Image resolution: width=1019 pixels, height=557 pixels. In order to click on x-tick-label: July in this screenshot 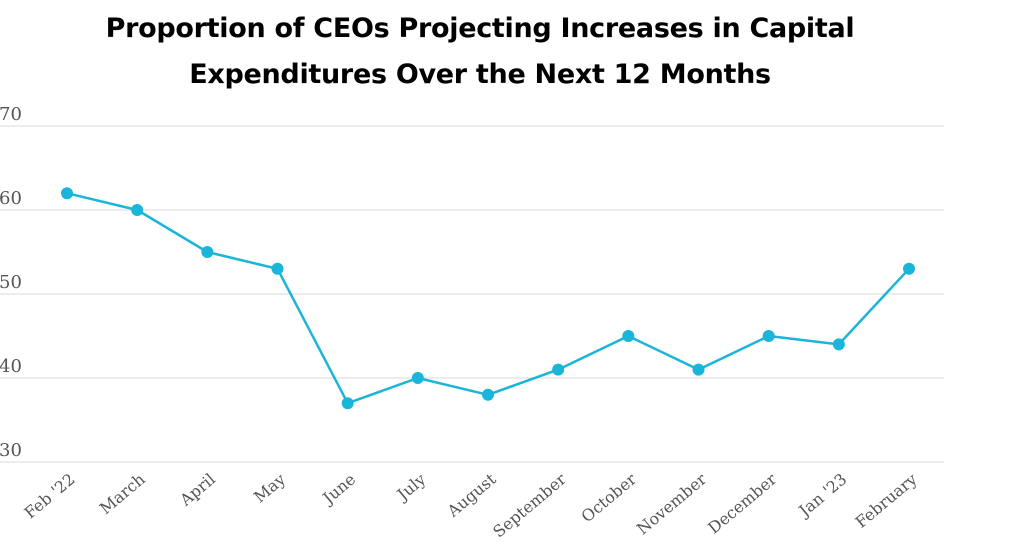, I will do `click(410, 488)`.